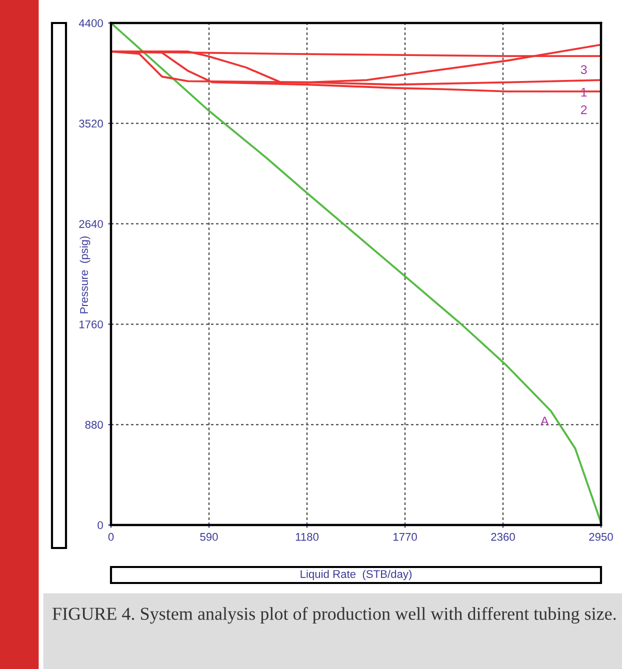  Describe the element at coordinates (583, 69) in the screenshot. I see `annotation: 3` at that location.